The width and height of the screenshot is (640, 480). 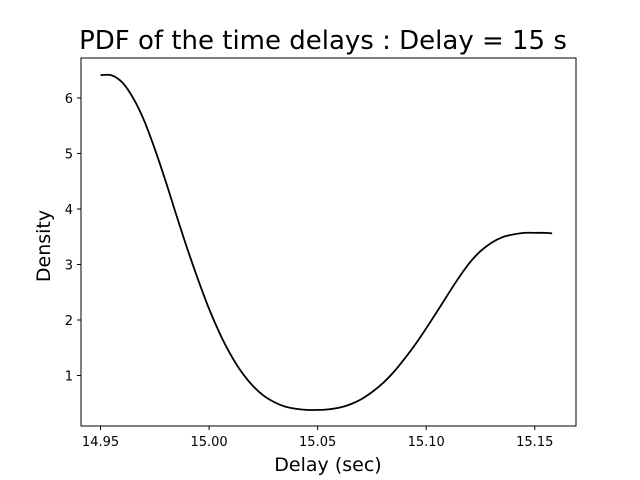 I want to click on chart-title: PDF of the time delays : Delay = 15 s, so click(x=323, y=41).